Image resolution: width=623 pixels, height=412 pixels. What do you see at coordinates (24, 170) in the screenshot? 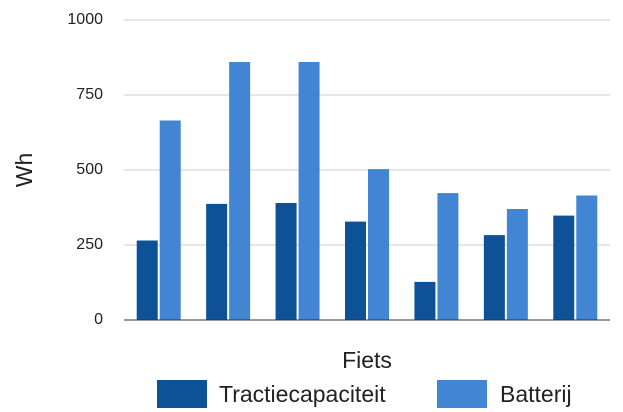
I see `y-axis-title: Wh` at bounding box center [24, 170].